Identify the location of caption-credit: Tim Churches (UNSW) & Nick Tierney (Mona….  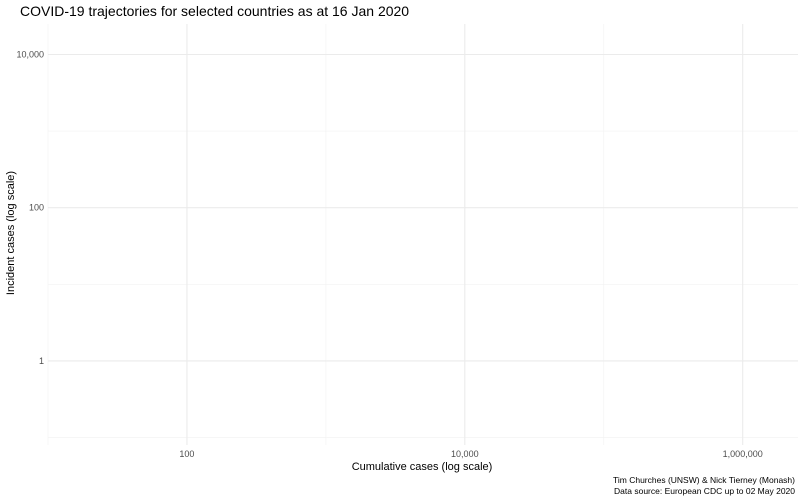
(704, 480).